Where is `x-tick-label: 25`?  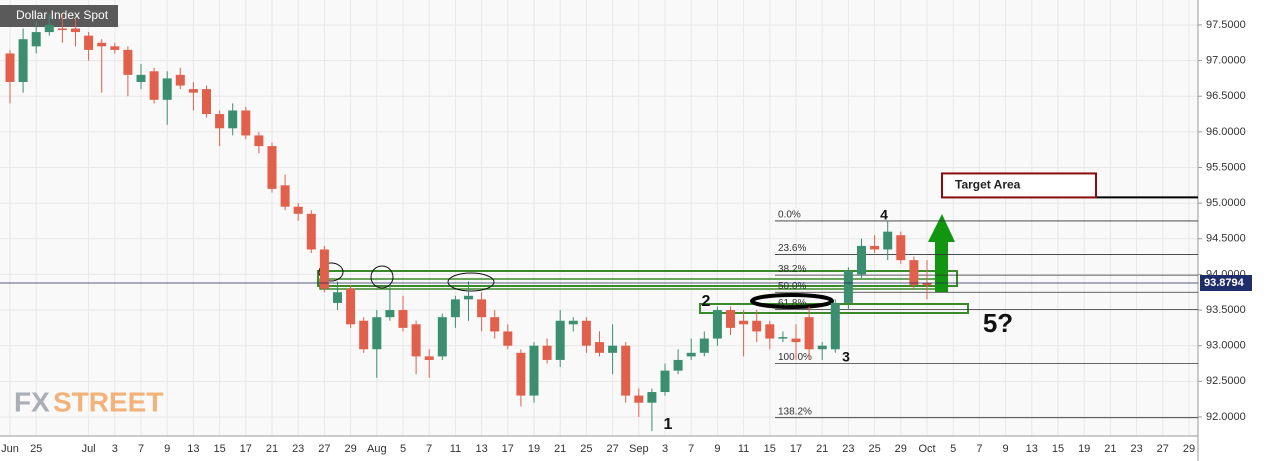 x-tick-label: 25 is located at coordinates (874, 449).